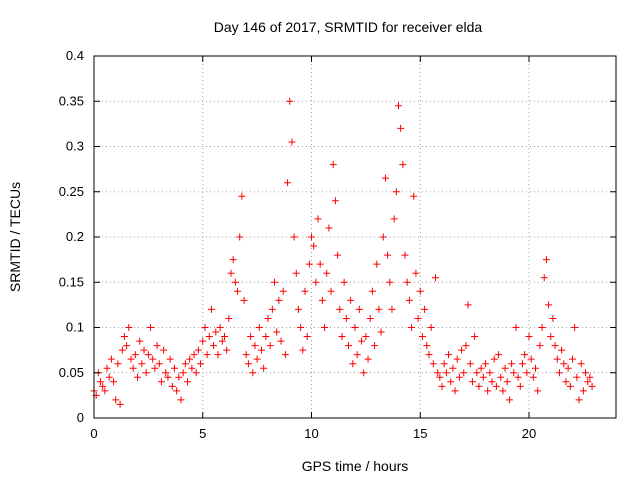 The image size is (640, 480). Describe the element at coordinates (420, 433) in the screenshot. I see `x-tick-label: 15` at that location.